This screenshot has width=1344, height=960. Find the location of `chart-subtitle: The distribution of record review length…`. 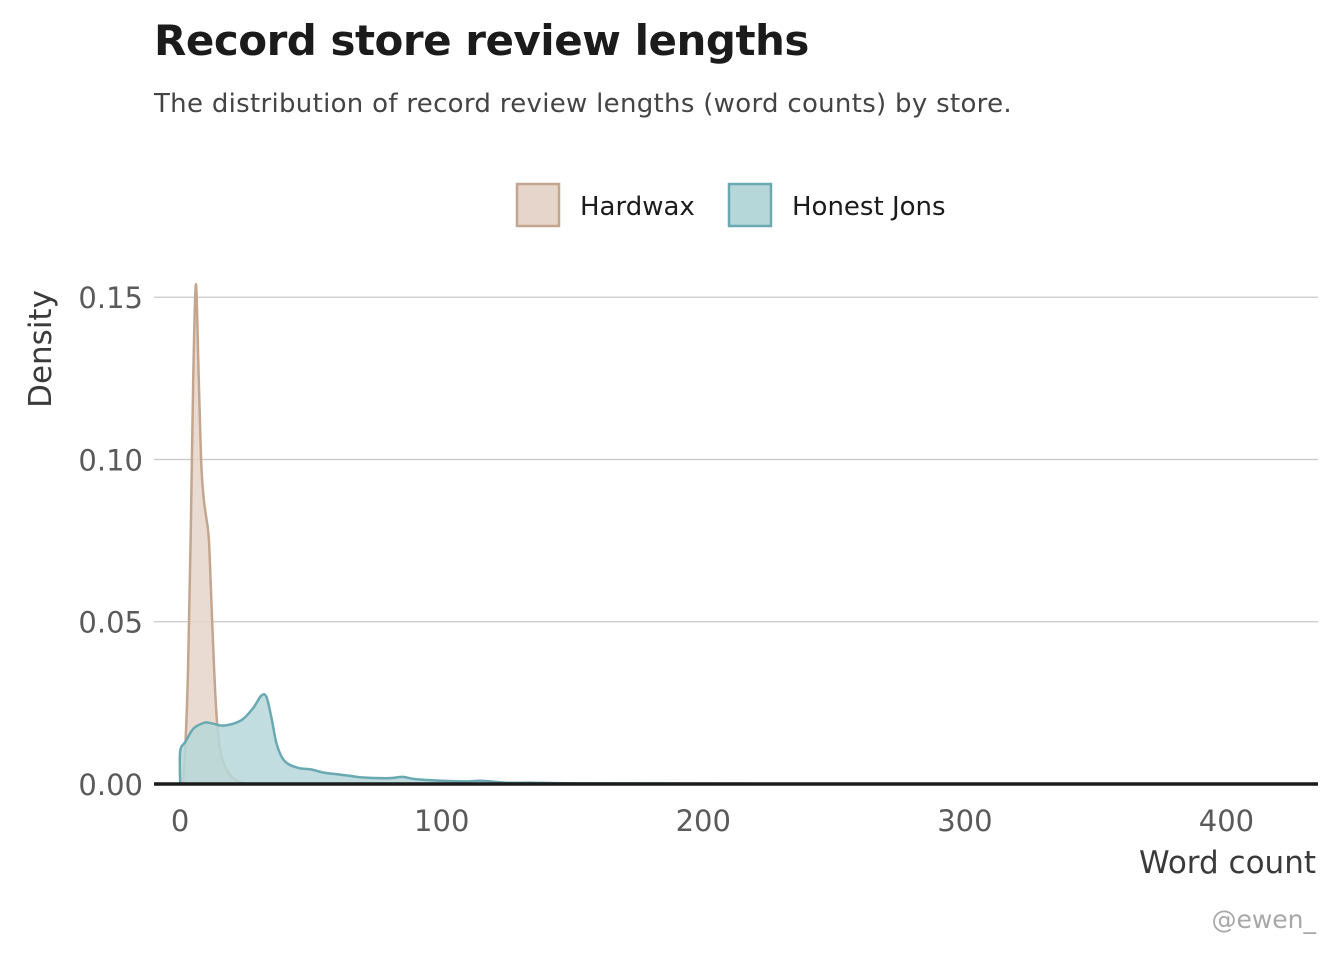

chart-subtitle: The distribution of record review length… is located at coordinates (583, 104).